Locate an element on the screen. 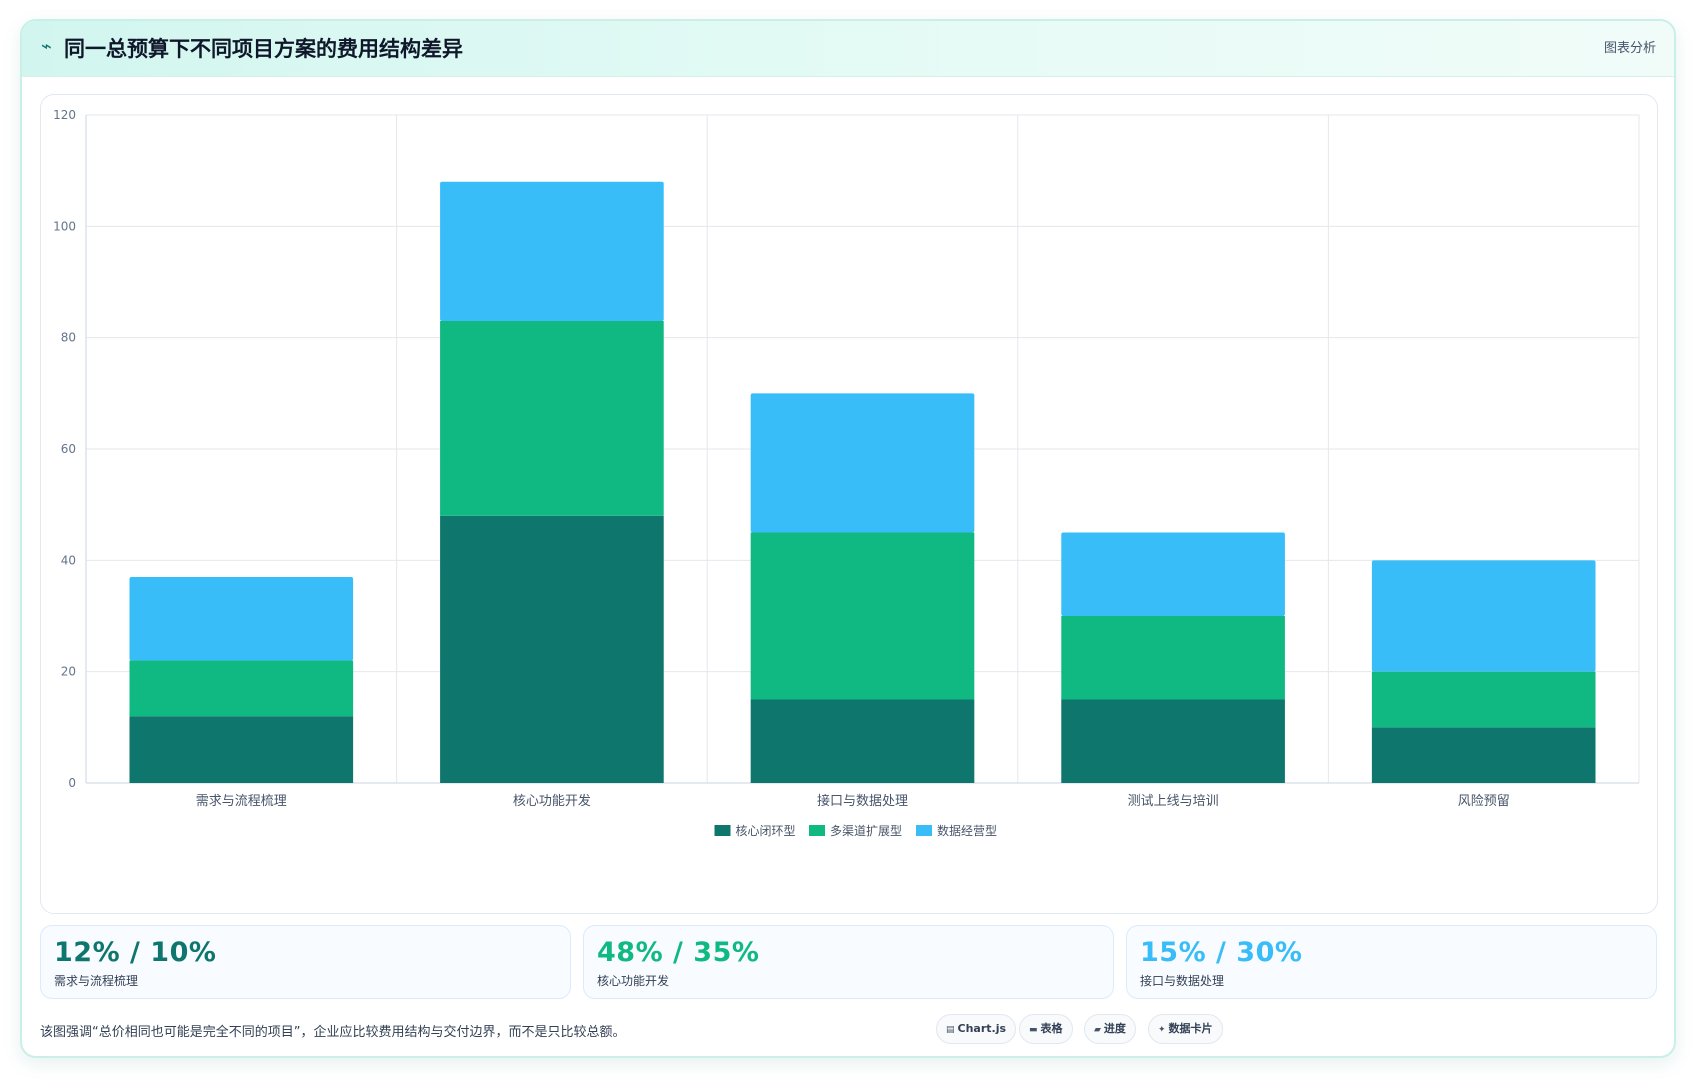 The height and width of the screenshot is (1080, 1696). pill-table: ▬ 表格 is located at coordinates (1046, 1029).